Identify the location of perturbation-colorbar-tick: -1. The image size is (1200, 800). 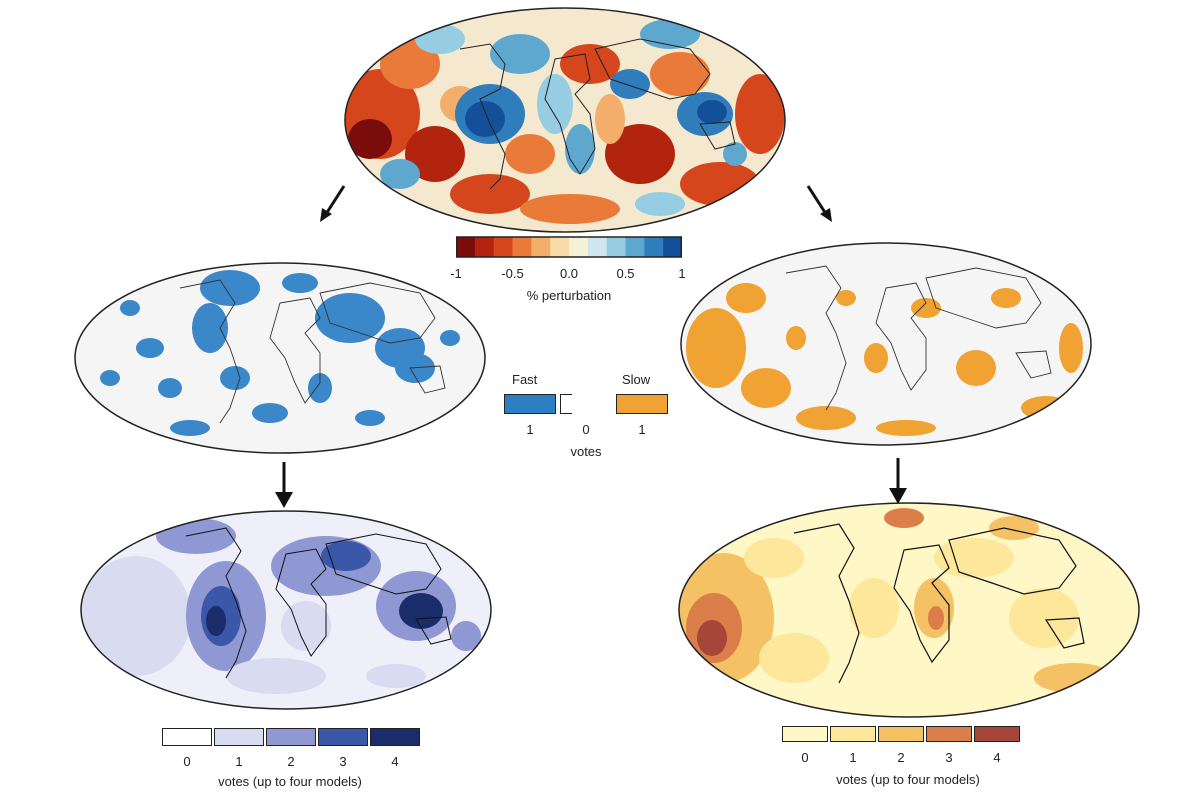
(456, 273).